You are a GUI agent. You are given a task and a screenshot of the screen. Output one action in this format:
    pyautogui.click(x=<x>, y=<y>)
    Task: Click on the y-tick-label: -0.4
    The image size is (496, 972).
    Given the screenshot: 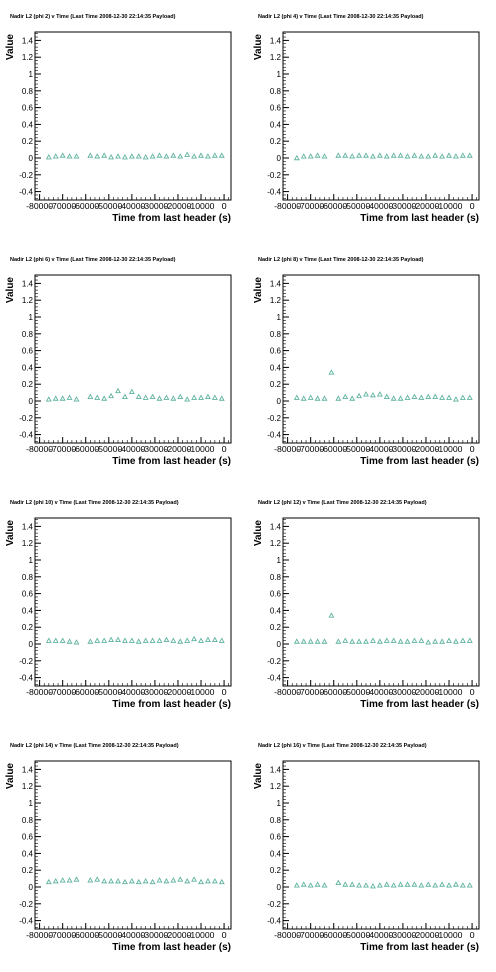 What is the action you would take?
    pyautogui.click(x=274, y=435)
    